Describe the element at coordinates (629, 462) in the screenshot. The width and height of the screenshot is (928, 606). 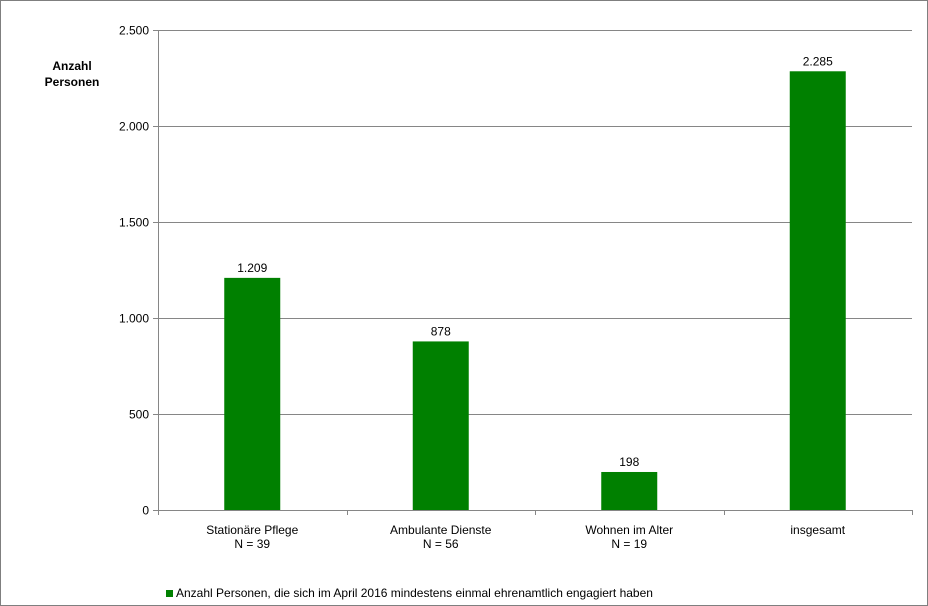
I see `data-label: 198` at that location.